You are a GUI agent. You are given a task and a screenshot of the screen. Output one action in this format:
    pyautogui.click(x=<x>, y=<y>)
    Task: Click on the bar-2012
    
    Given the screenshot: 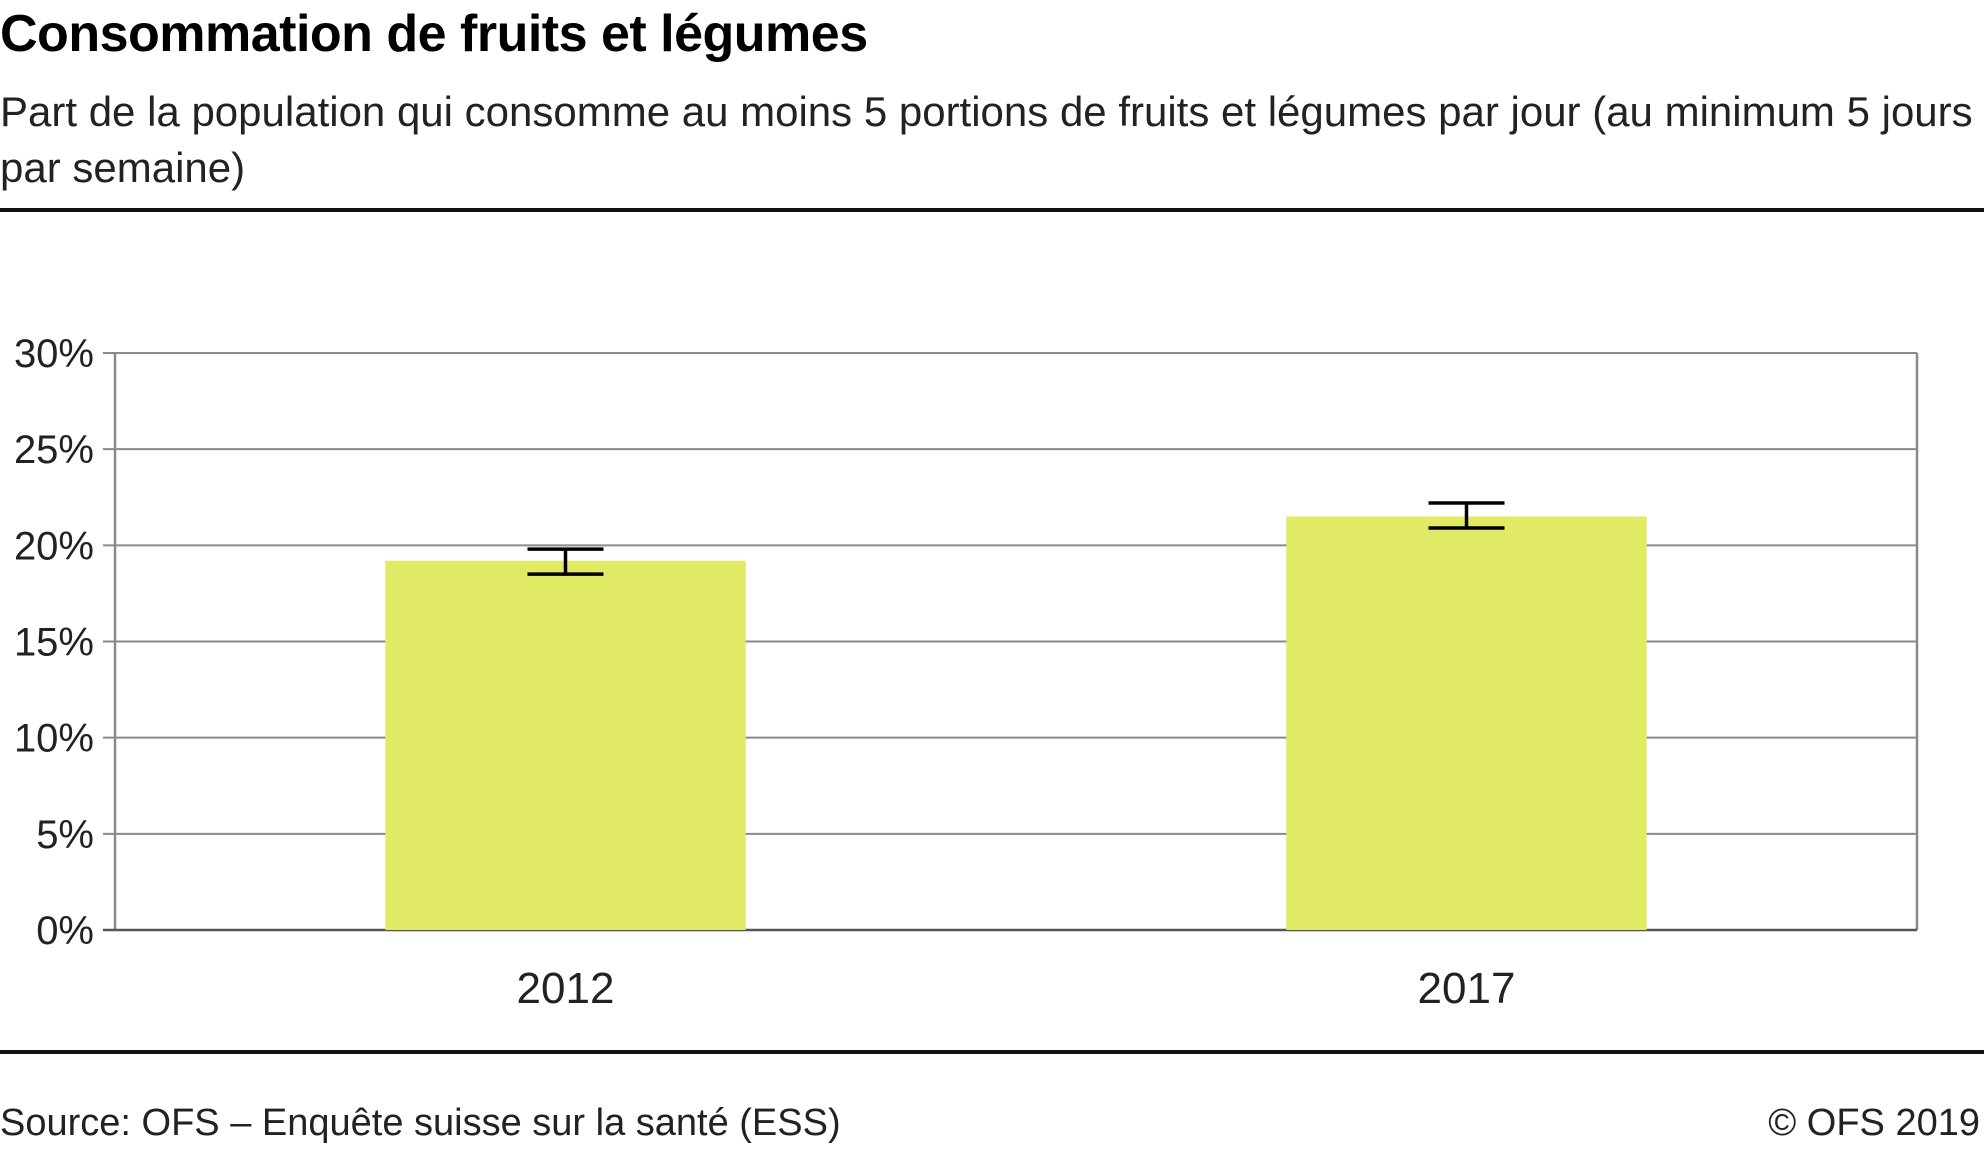 What is the action you would take?
    pyautogui.click(x=565, y=745)
    